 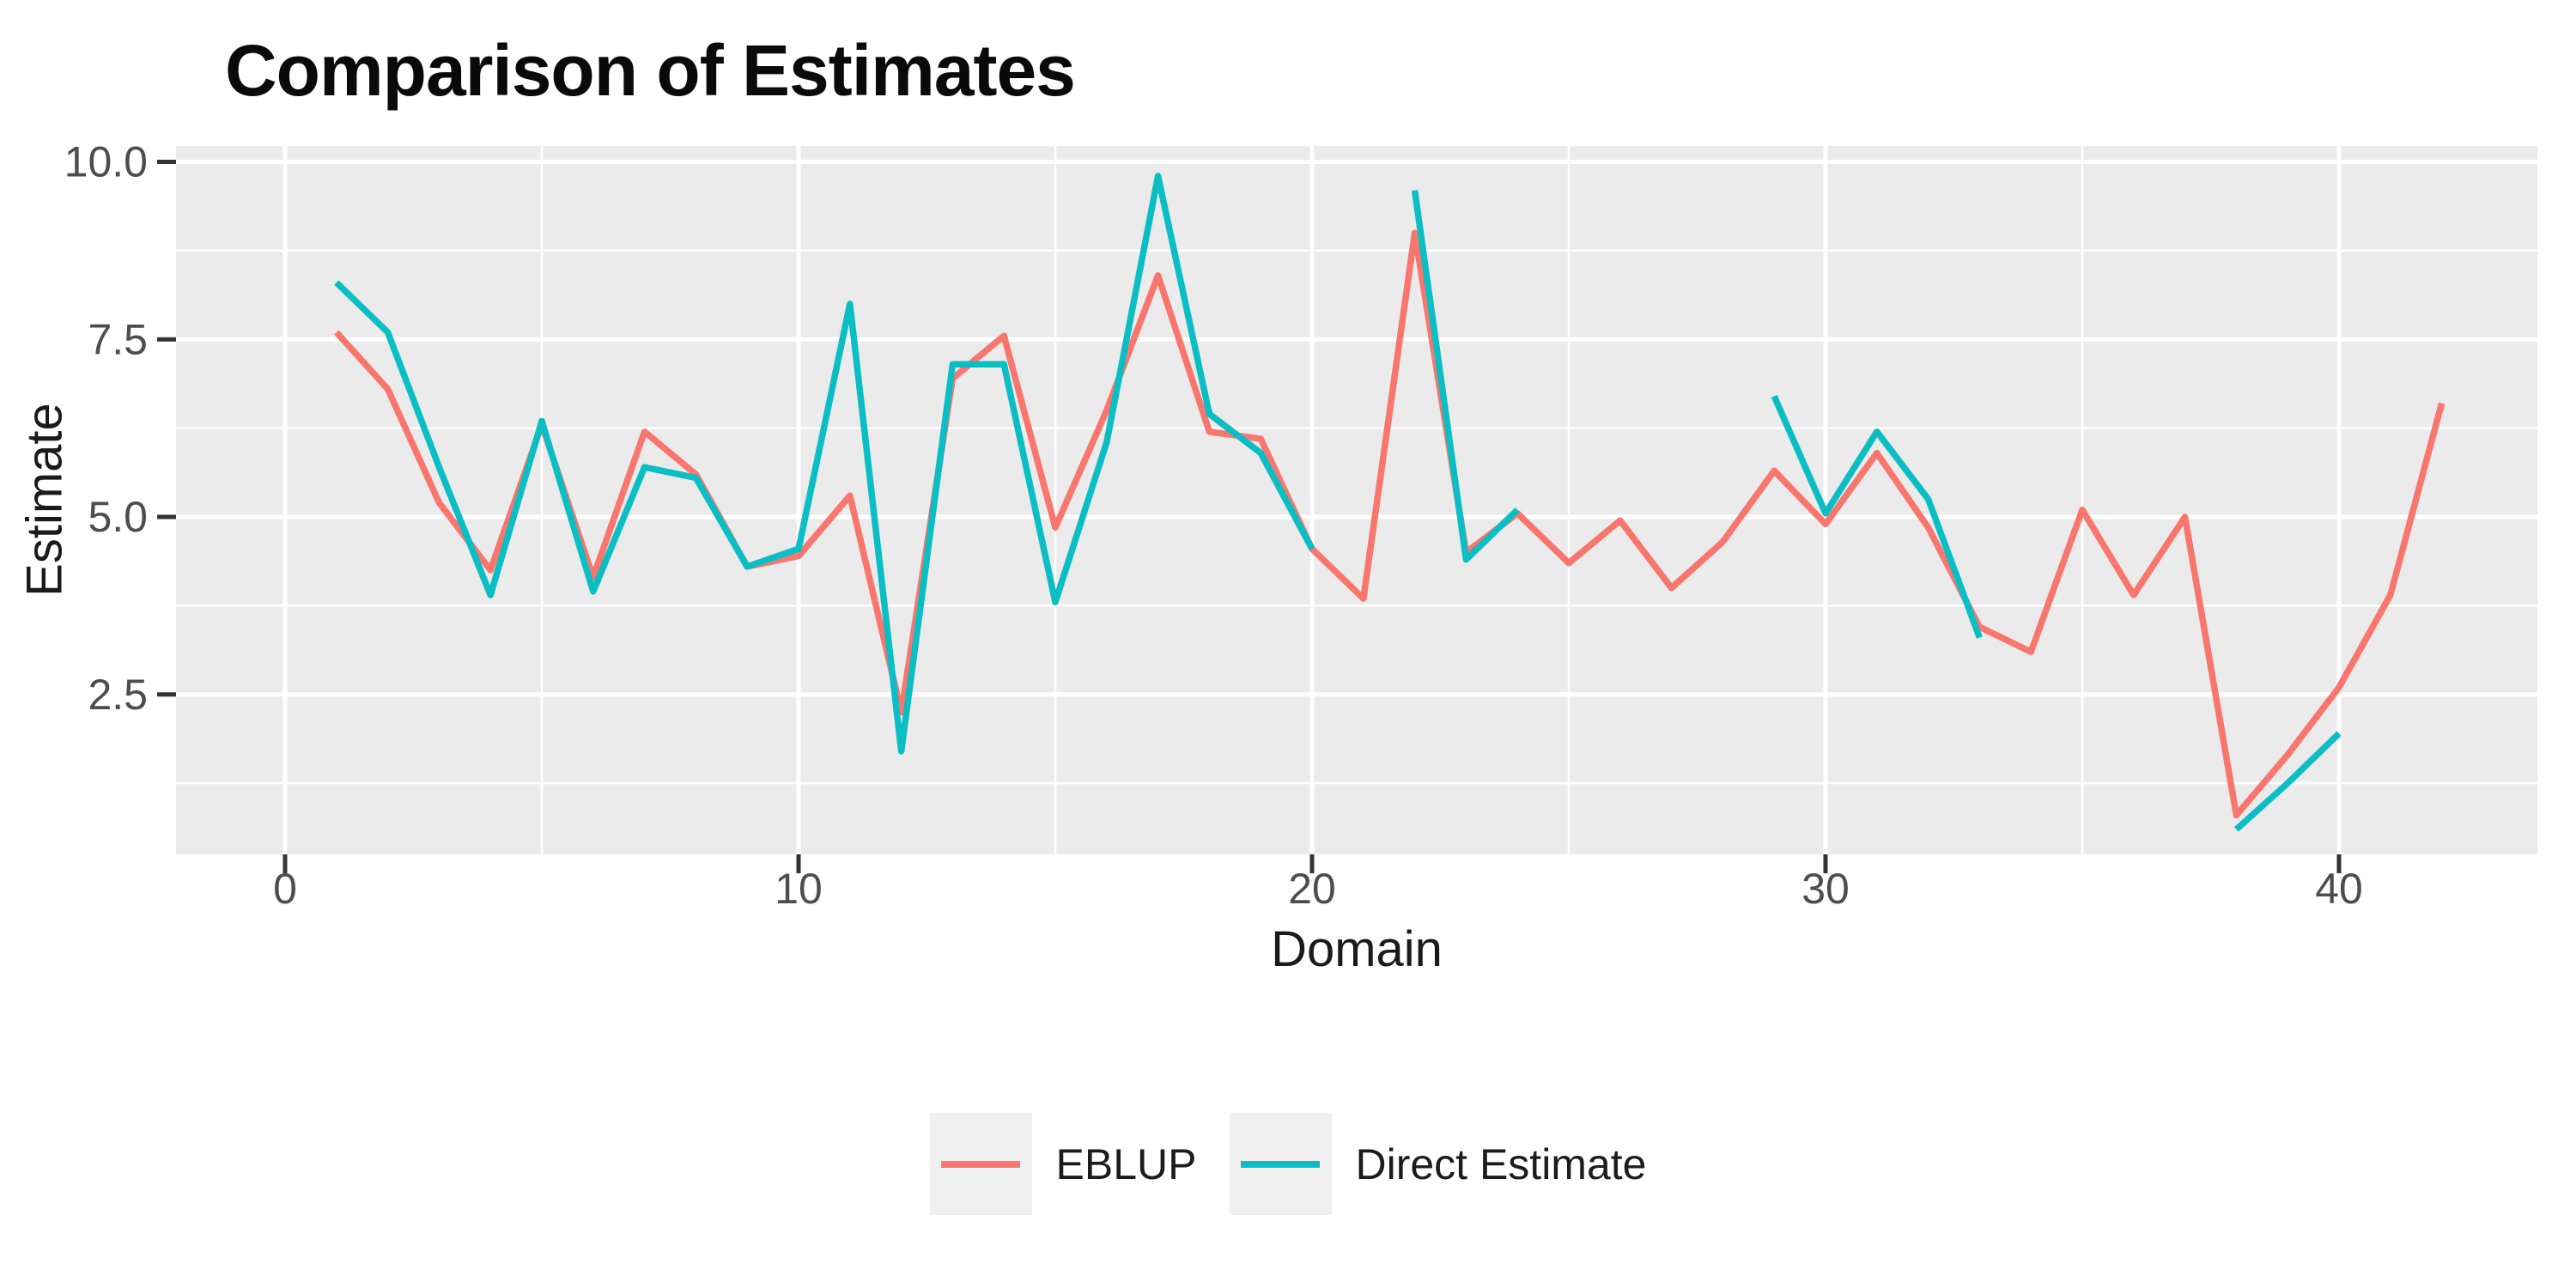 What do you see at coordinates (106, 162) in the screenshot?
I see `y-tick-label: 10.0` at bounding box center [106, 162].